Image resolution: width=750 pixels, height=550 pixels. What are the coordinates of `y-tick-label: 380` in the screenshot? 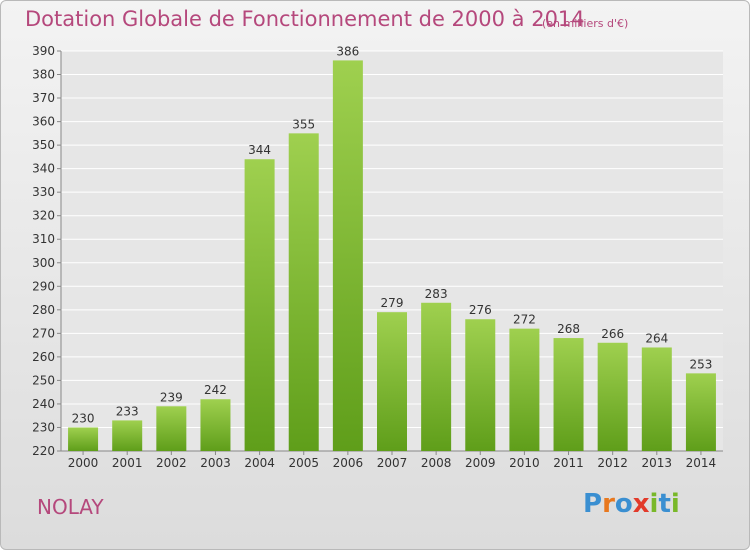 It's located at (43, 75).